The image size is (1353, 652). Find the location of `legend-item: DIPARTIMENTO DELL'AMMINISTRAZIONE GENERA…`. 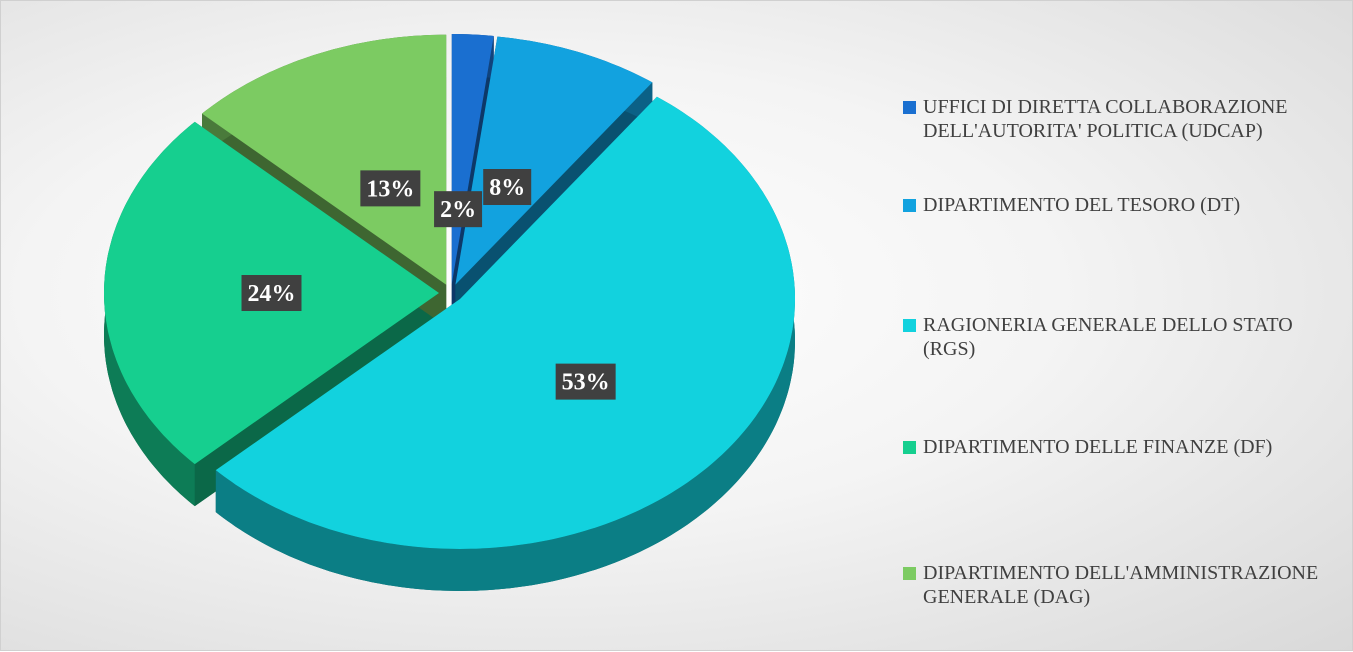

legend-item: DIPARTIMENTO DELL'AMMINISTRAZIONE GENERA… is located at coordinates (1123, 585).